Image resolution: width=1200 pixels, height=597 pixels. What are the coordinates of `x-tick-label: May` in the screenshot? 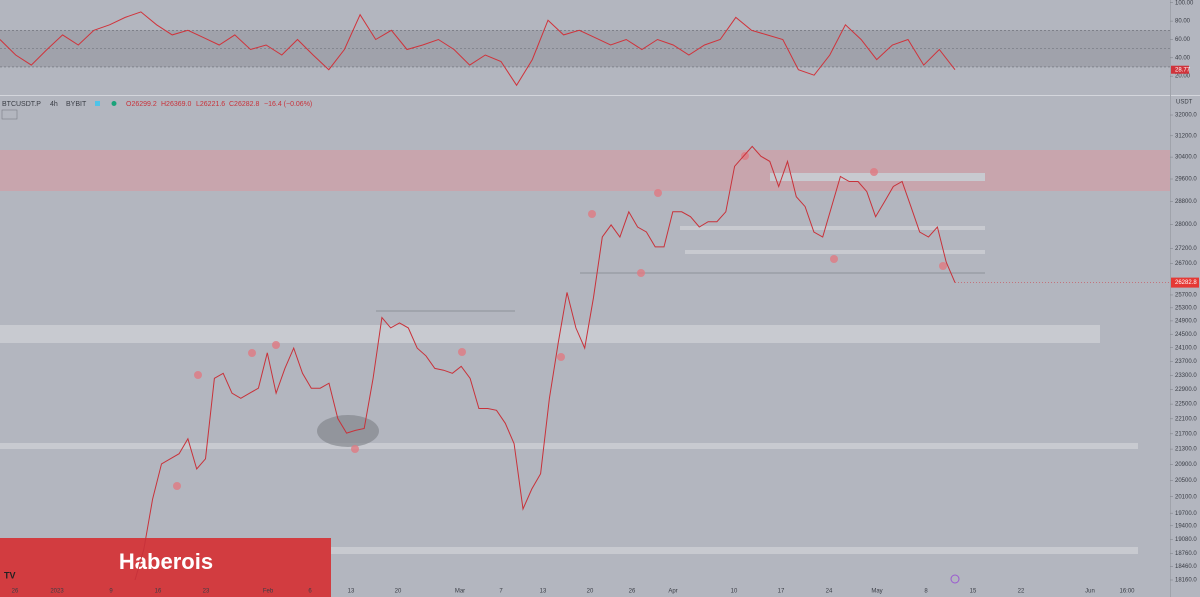 It's located at (876, 592).